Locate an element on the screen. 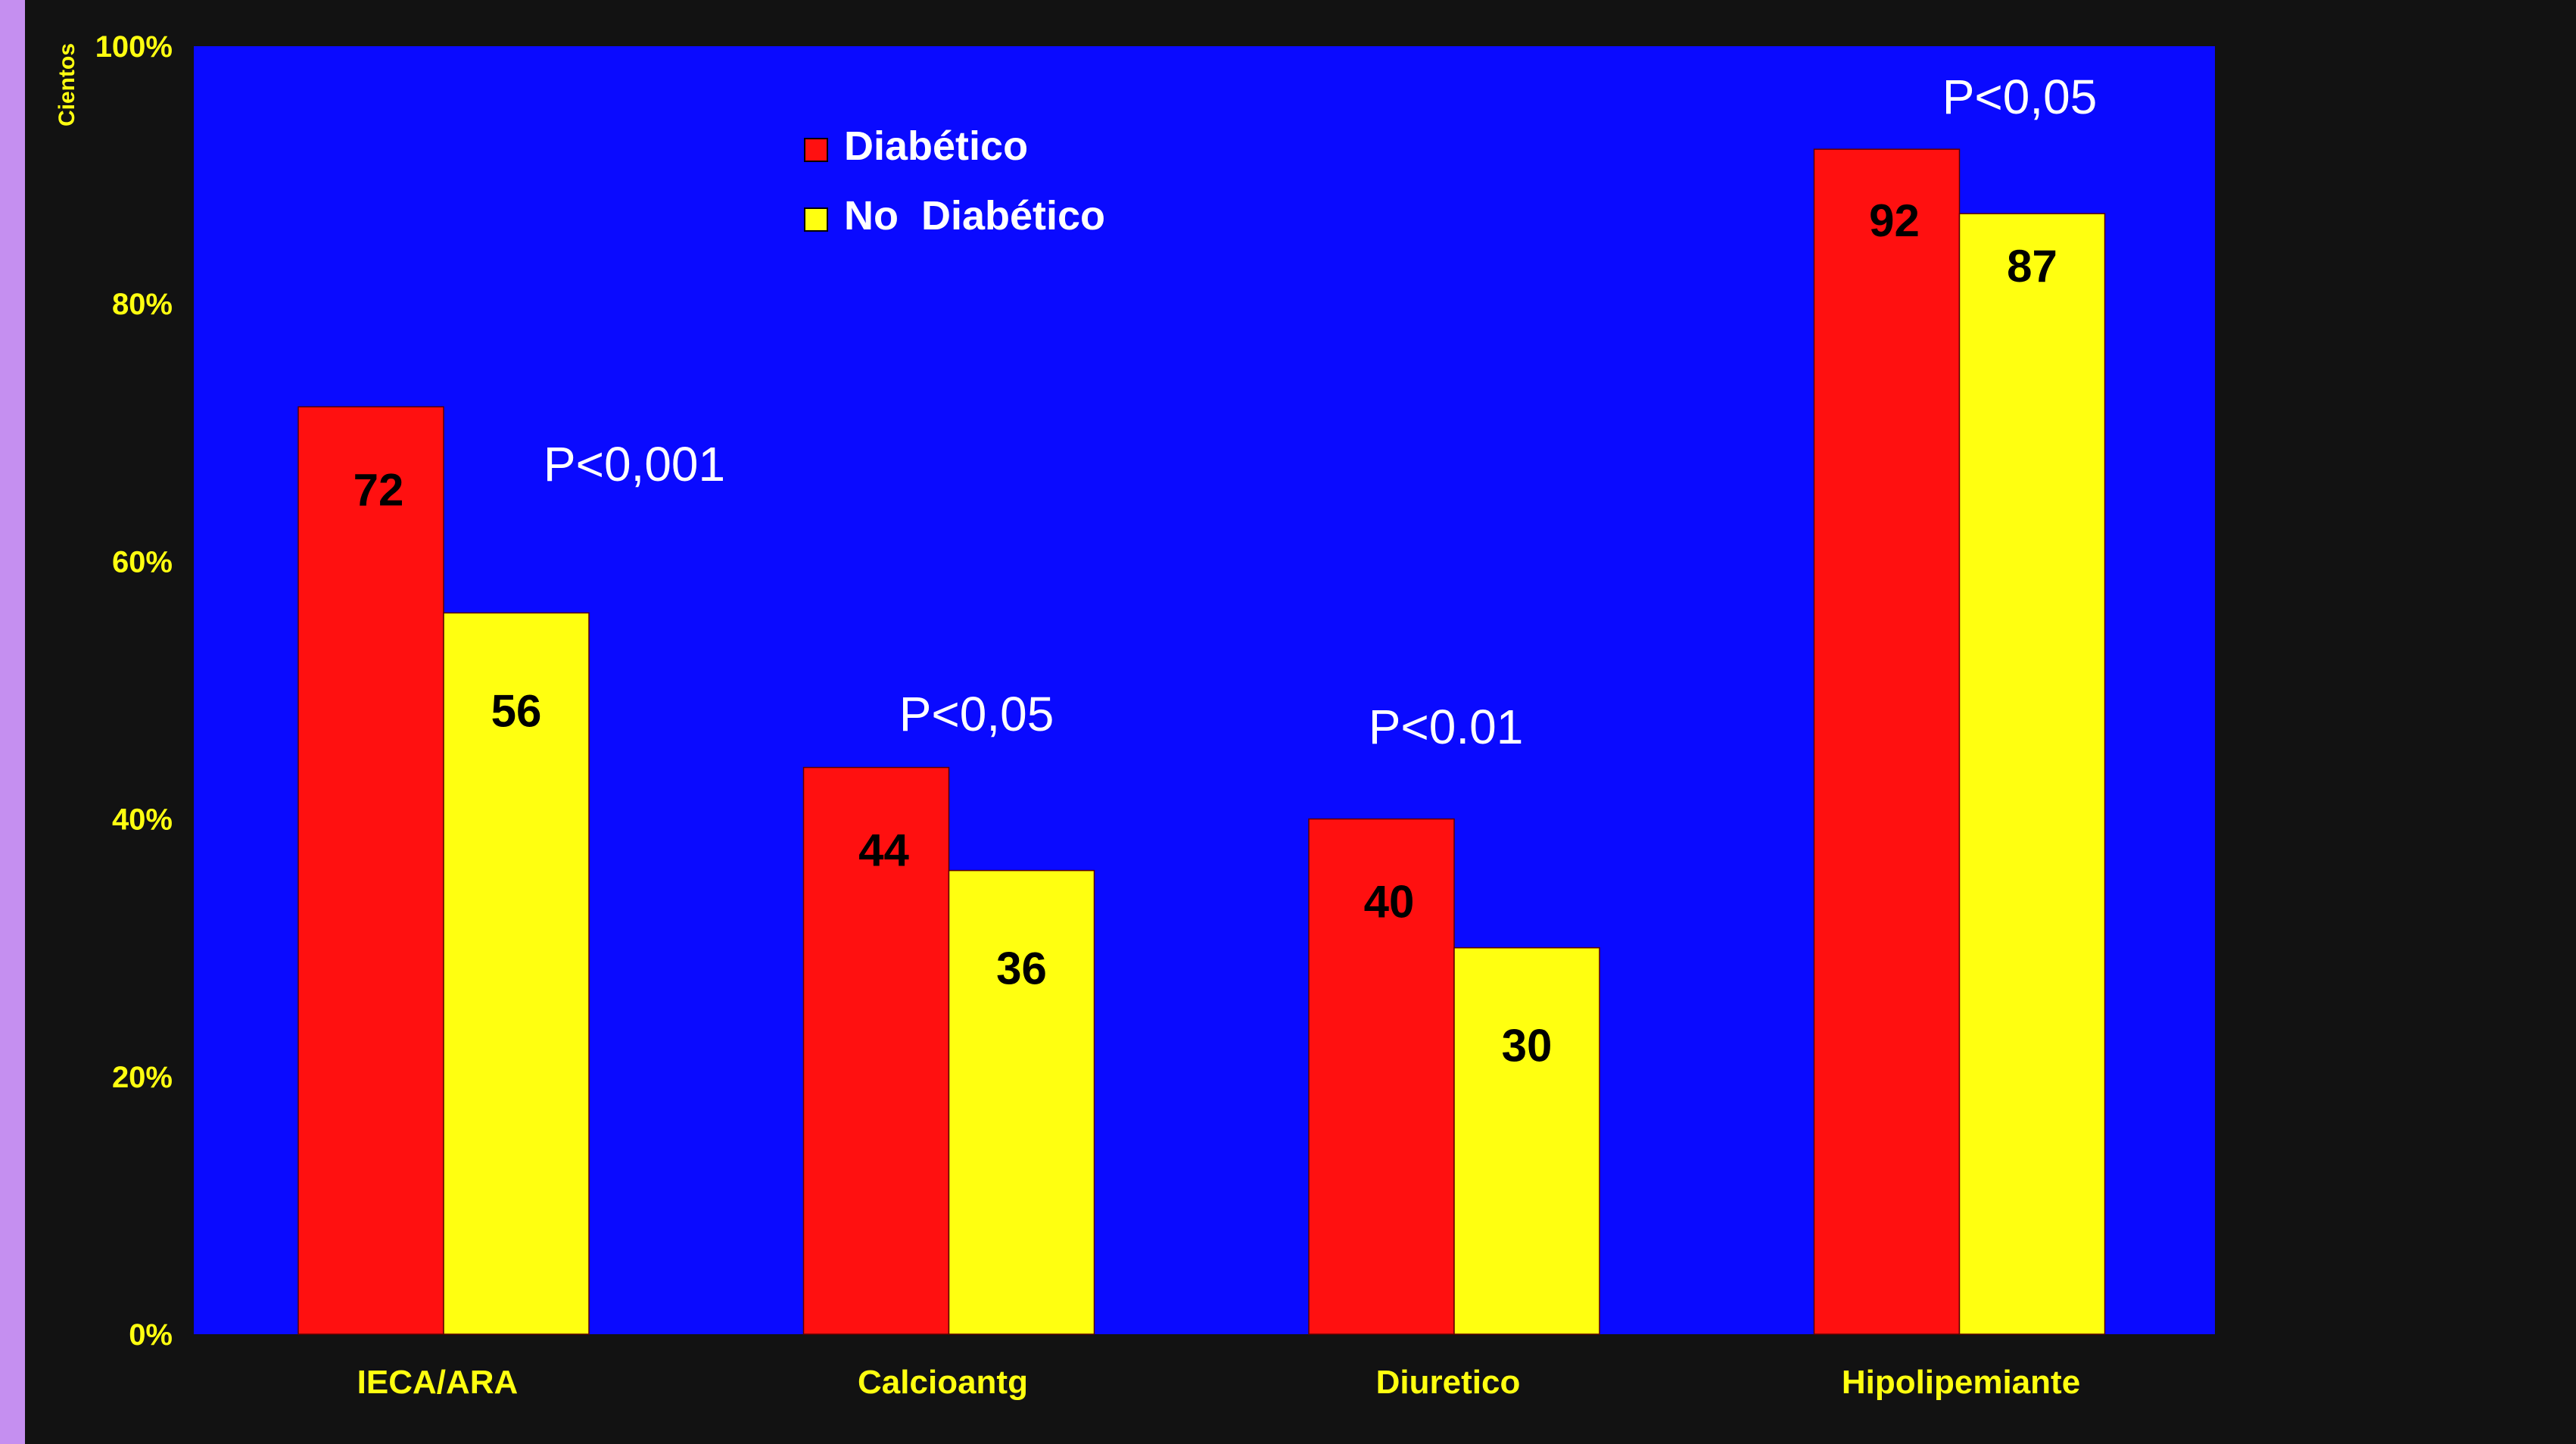 This screenshot has height=1444, width=2576. y-axis-label: Cientos is located at coordinates (67, 85).